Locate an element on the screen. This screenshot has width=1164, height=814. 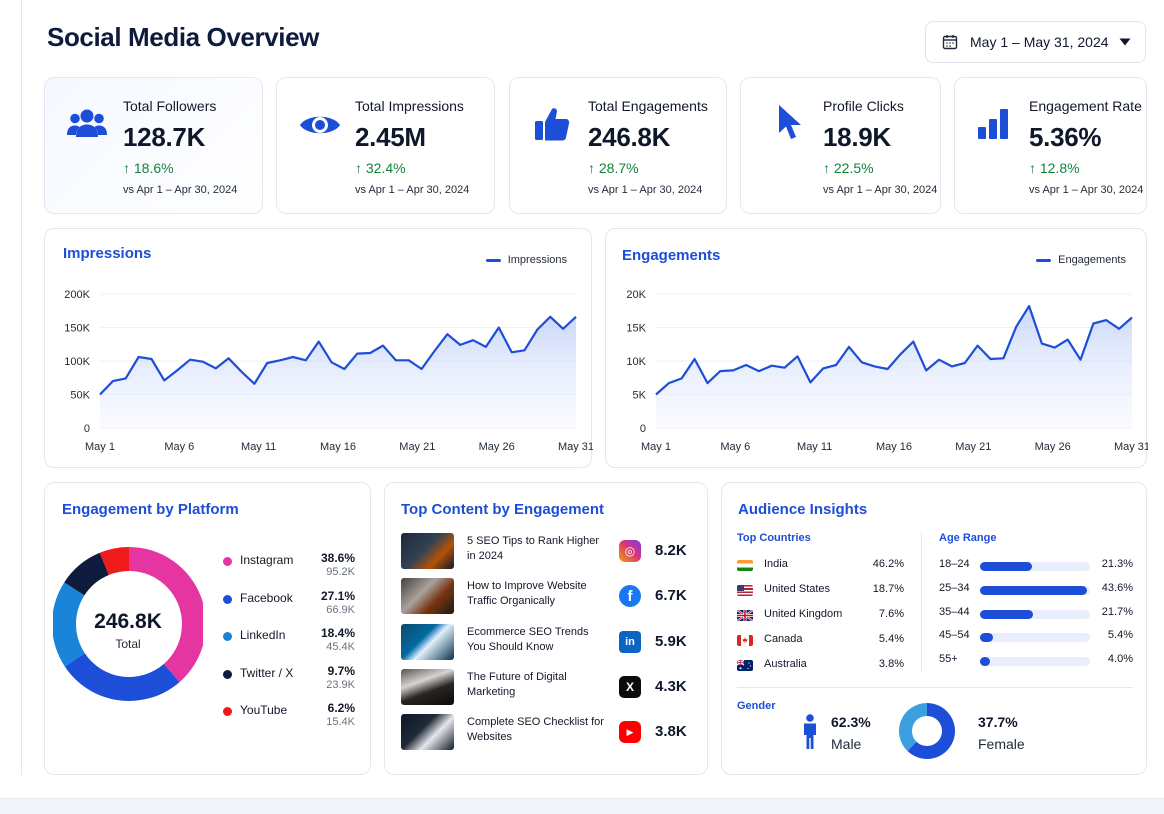
female-label: Female is located at coordinates (1001, 744).